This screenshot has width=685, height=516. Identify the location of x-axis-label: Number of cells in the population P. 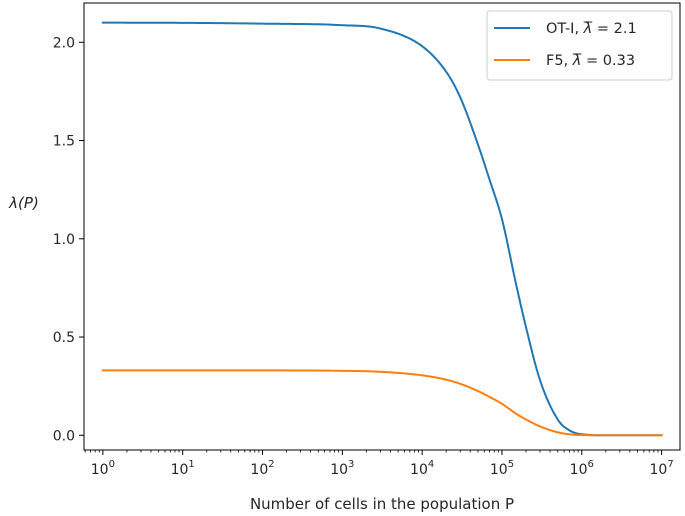
(382, 504).